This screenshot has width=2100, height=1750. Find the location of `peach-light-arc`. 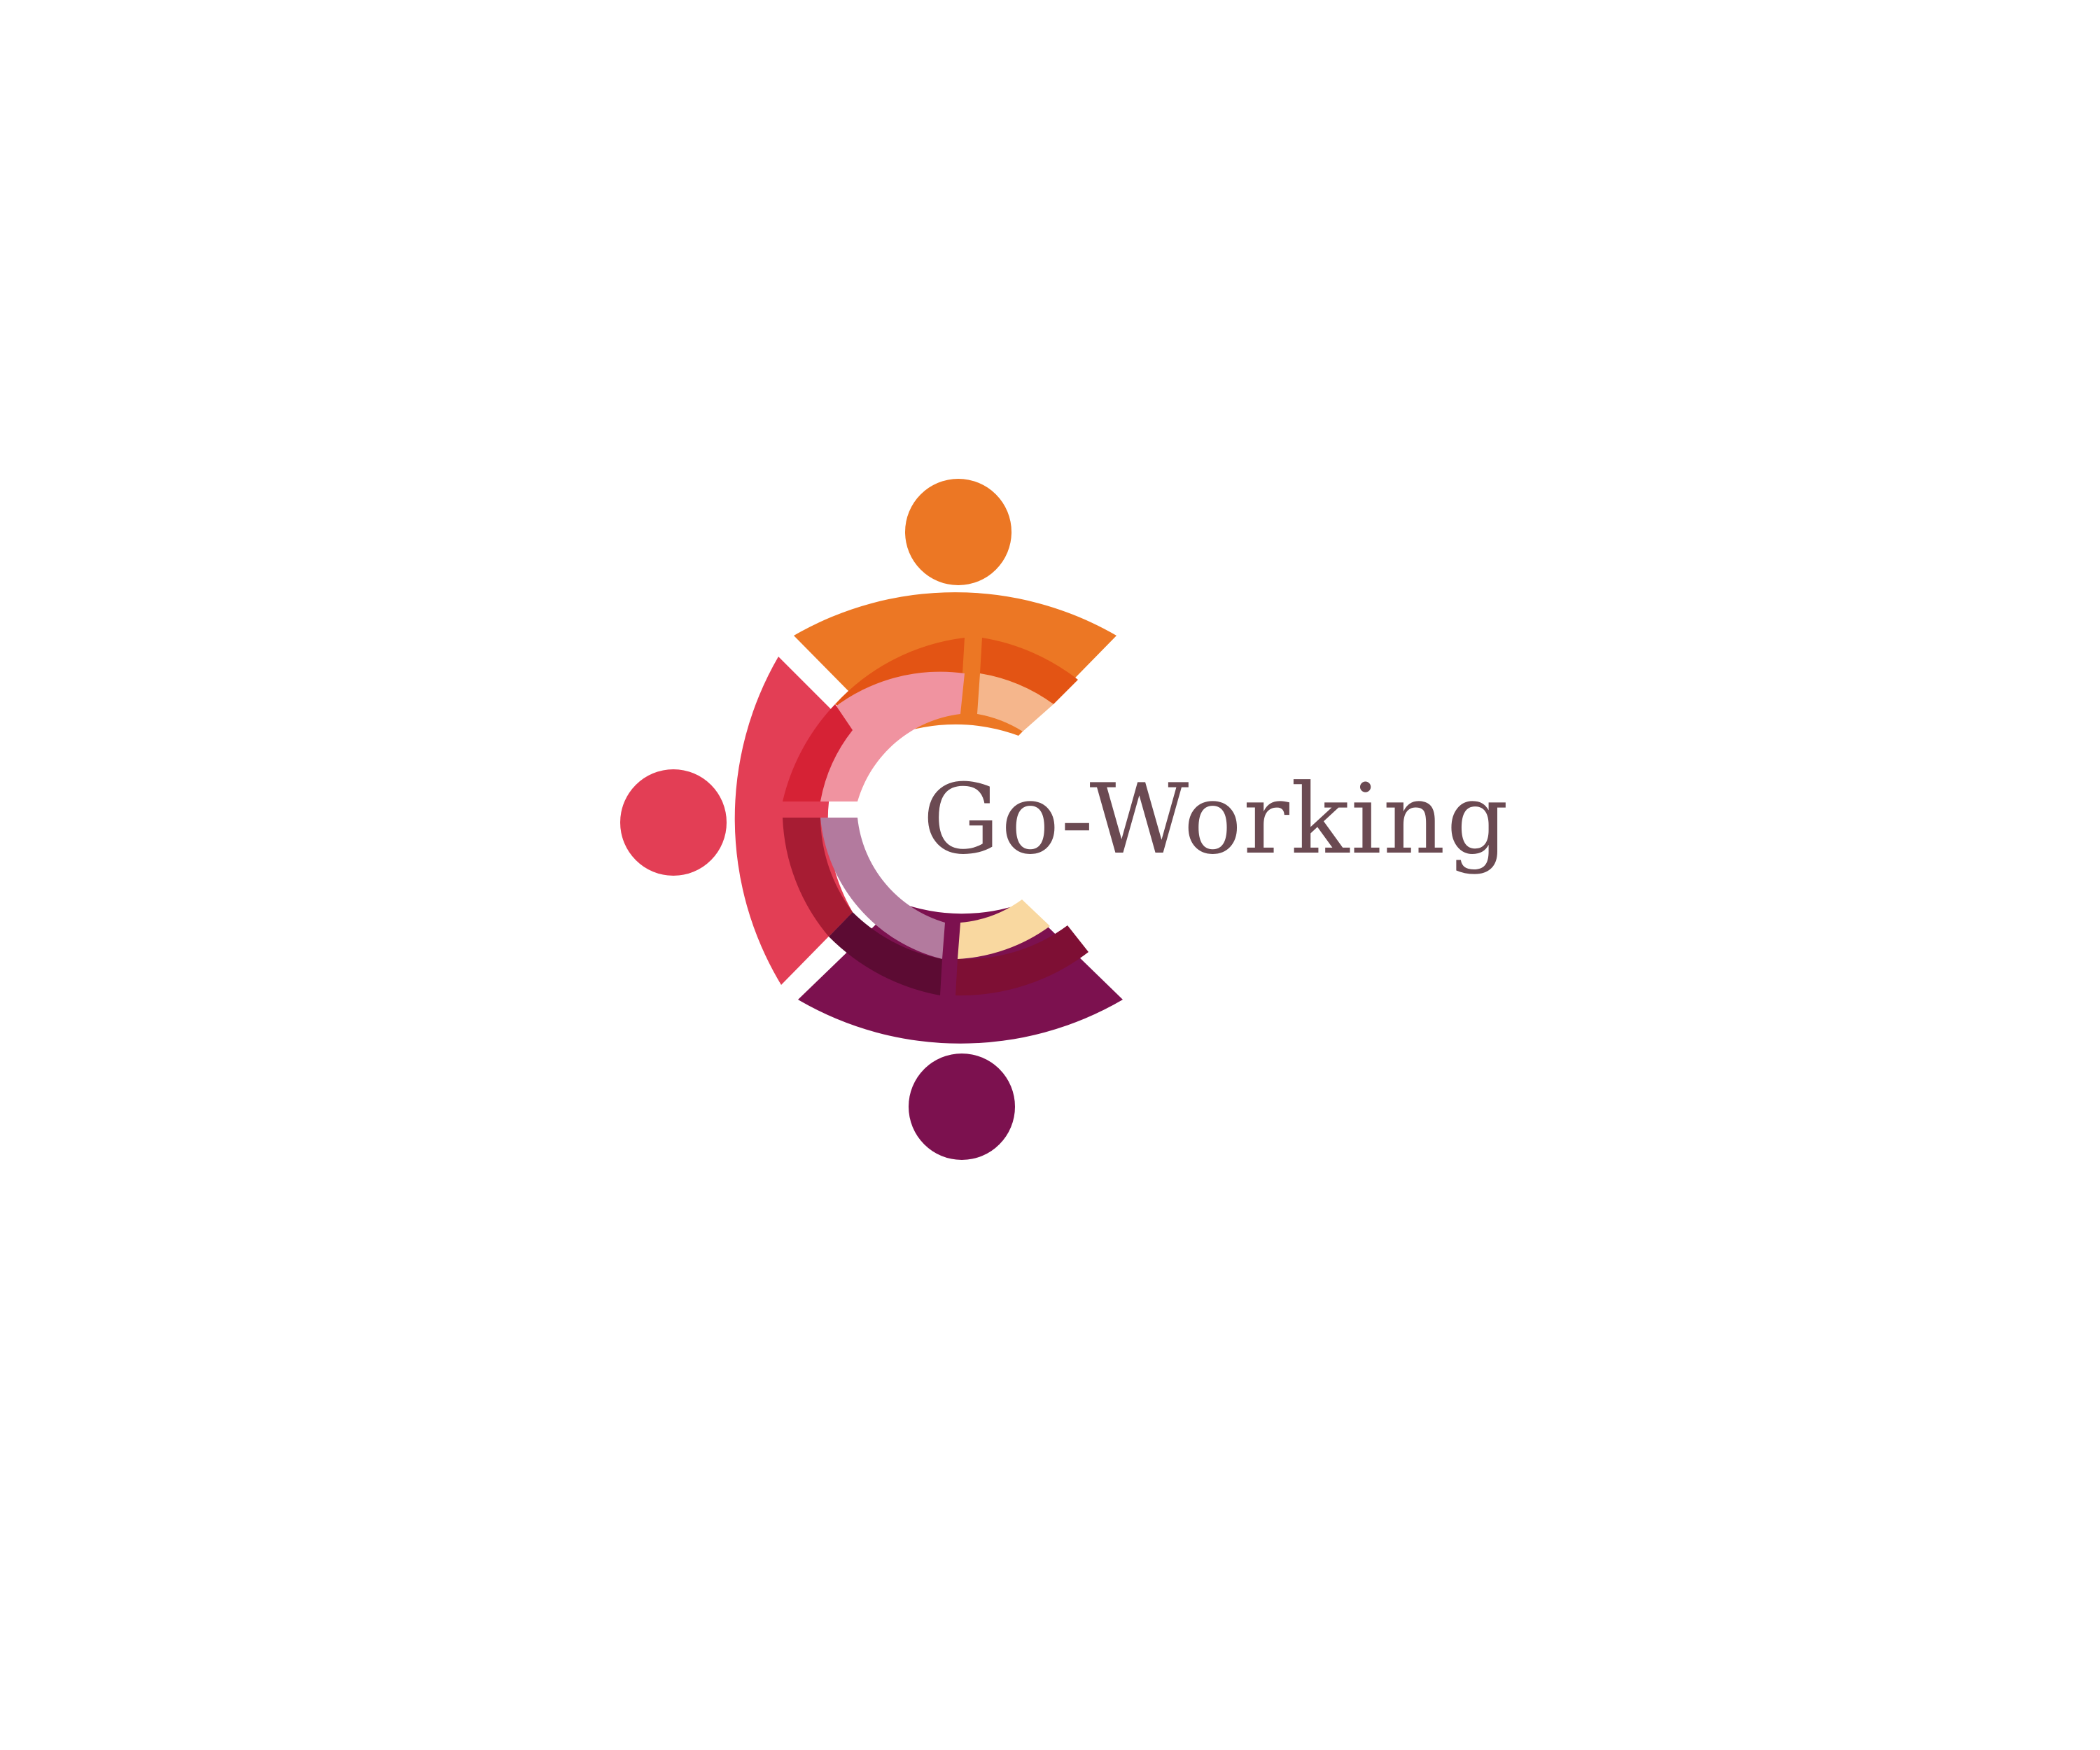

peach-light-arc is located at coordinates (1004, 929).